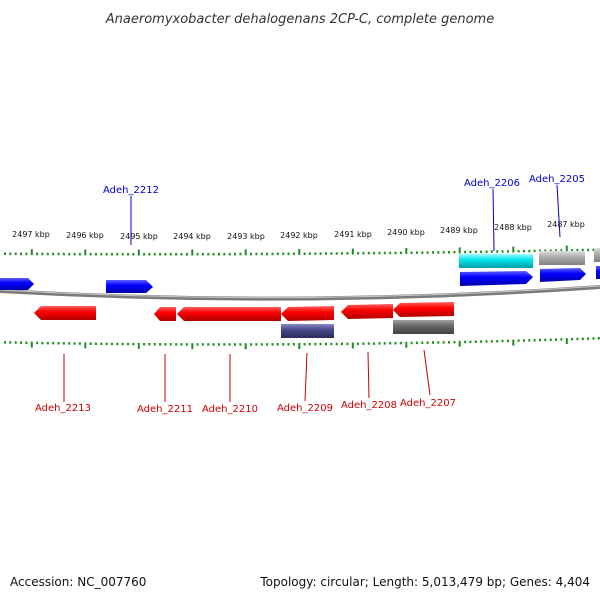  I want to click on ruler-label: 2490 kbp, so click(406, 232).